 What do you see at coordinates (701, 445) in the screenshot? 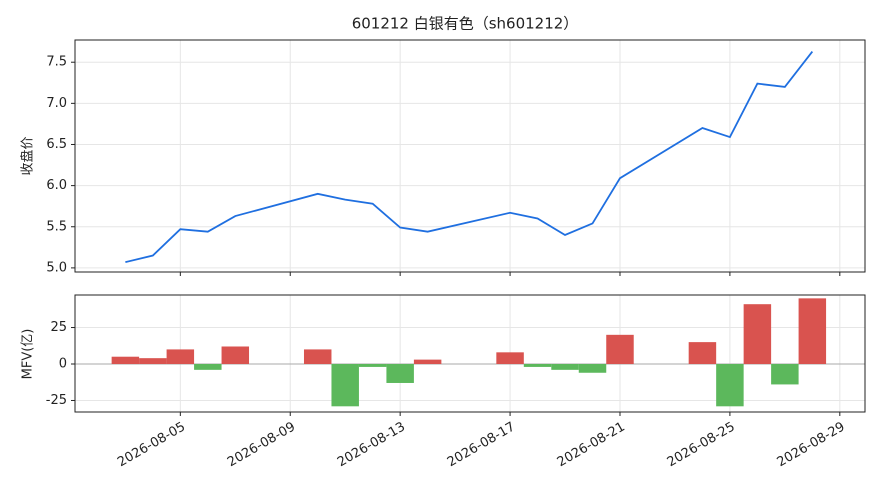
I see `x-tick-label: 2026-08-25` at bounding box center [701, 445].